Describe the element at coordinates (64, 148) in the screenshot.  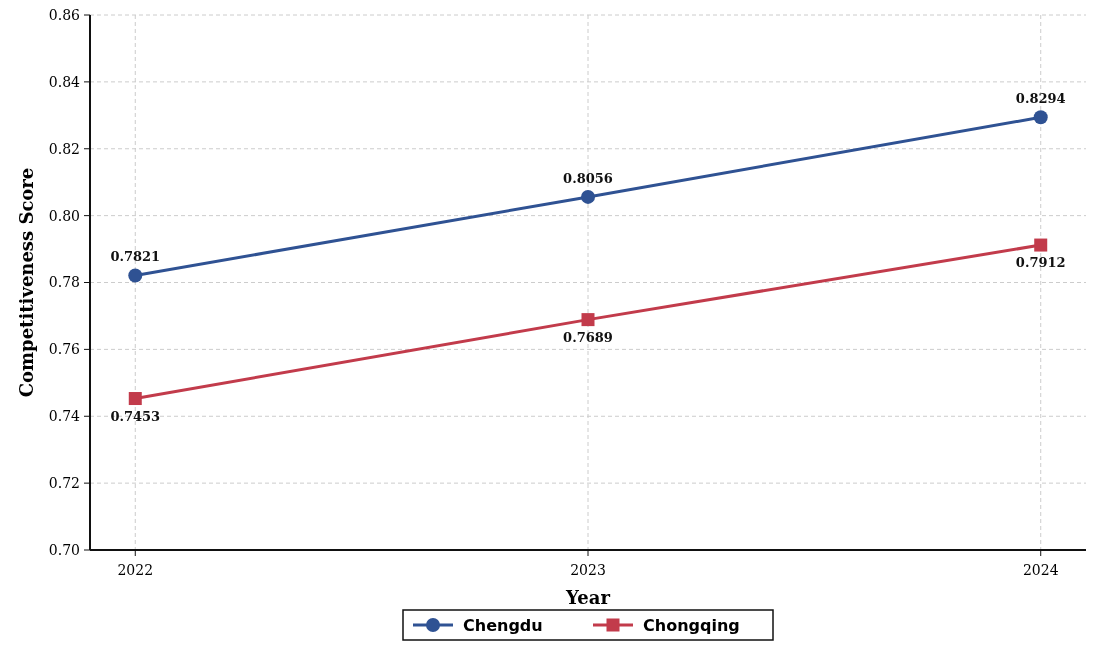
I see `y-tick-label: 0.82` at that location.